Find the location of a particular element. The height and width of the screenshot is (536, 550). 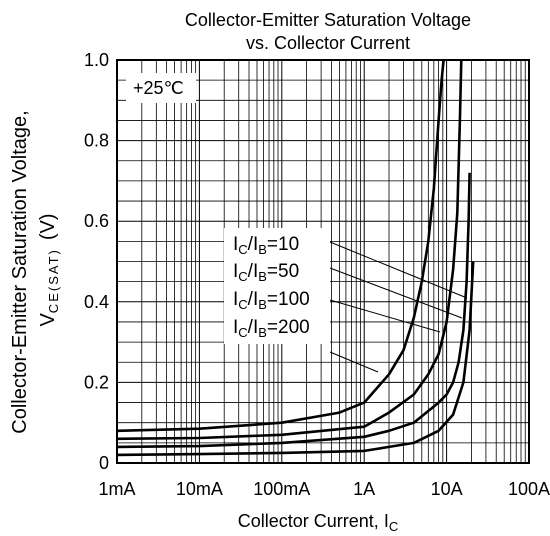

annotation-box is located at coordinates (161, 88).